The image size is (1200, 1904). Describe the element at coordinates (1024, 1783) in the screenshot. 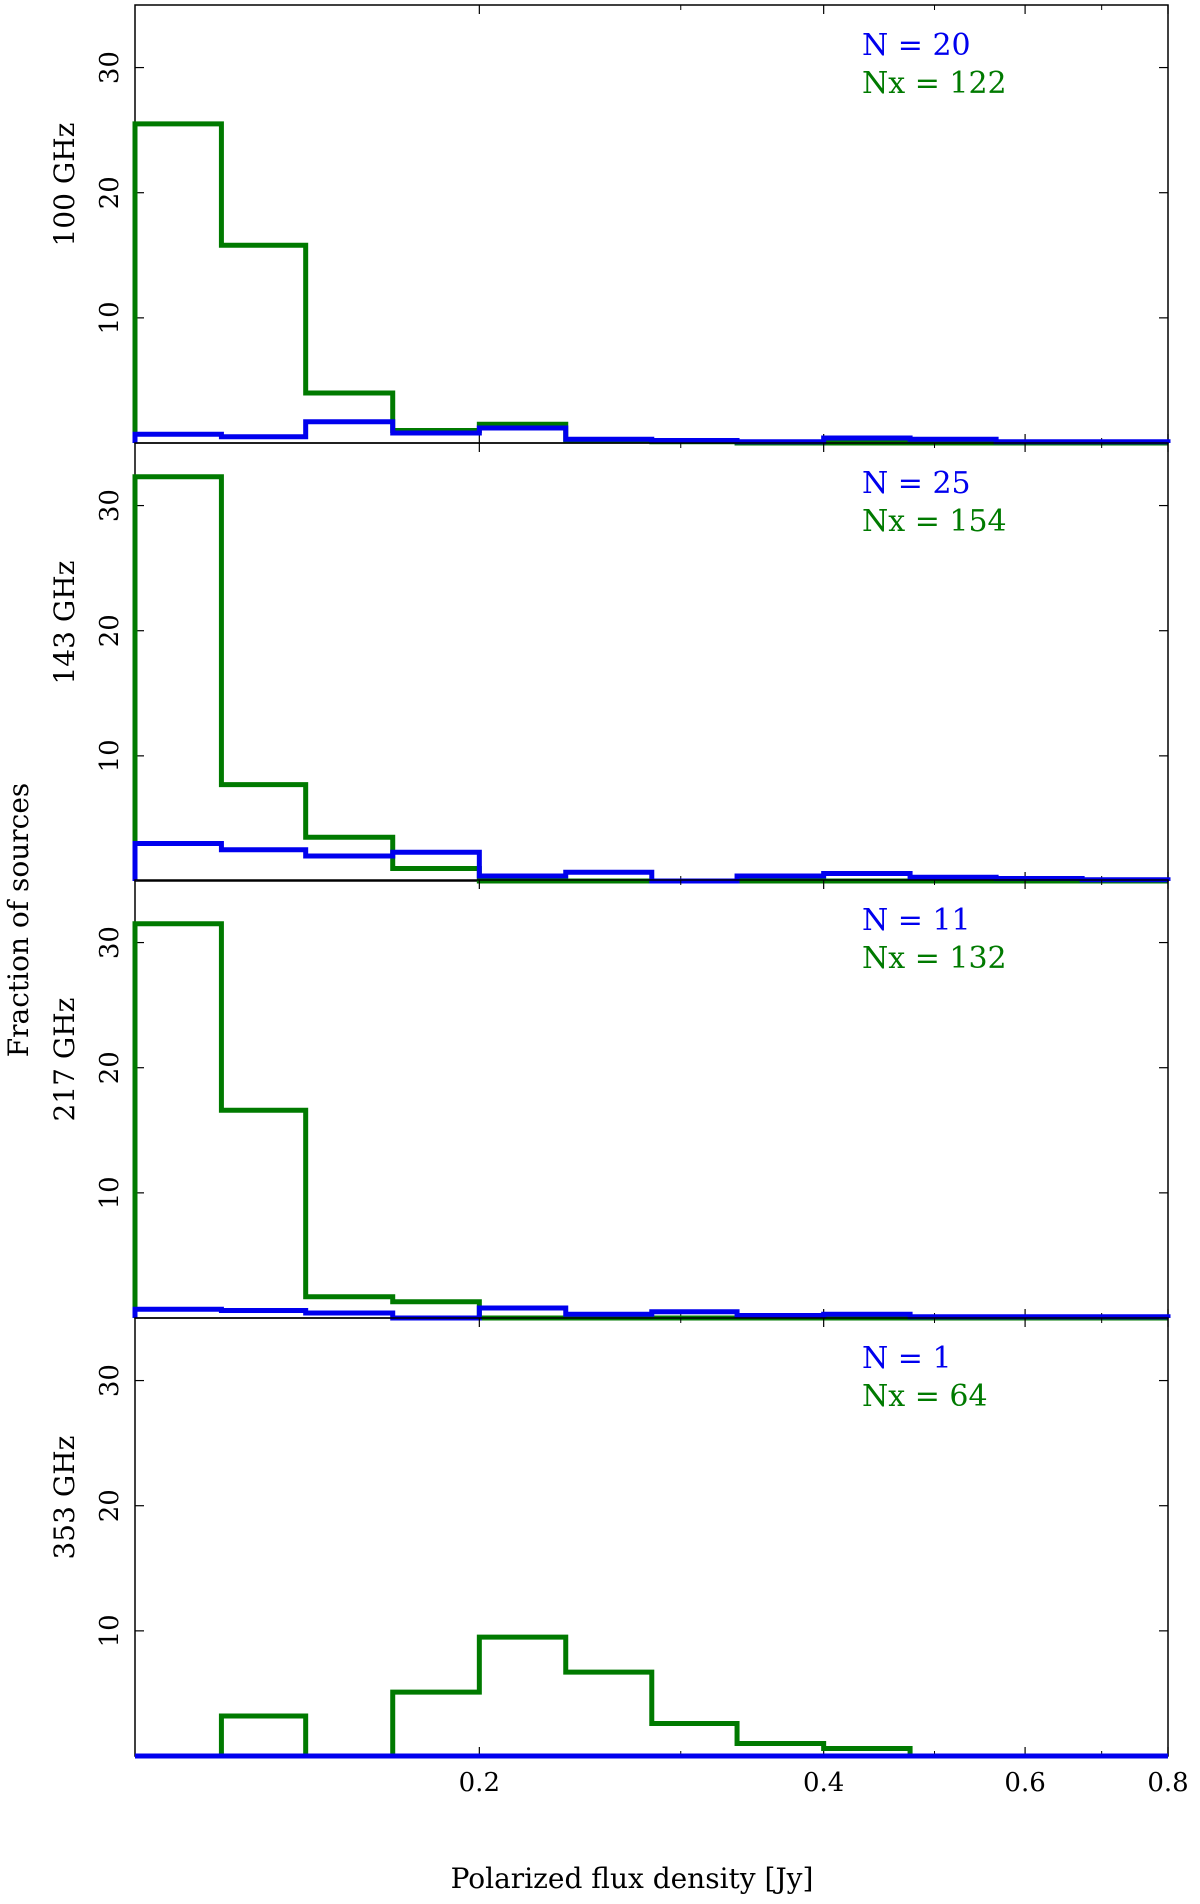

I see `x-tick-label: 0.6` at that location.